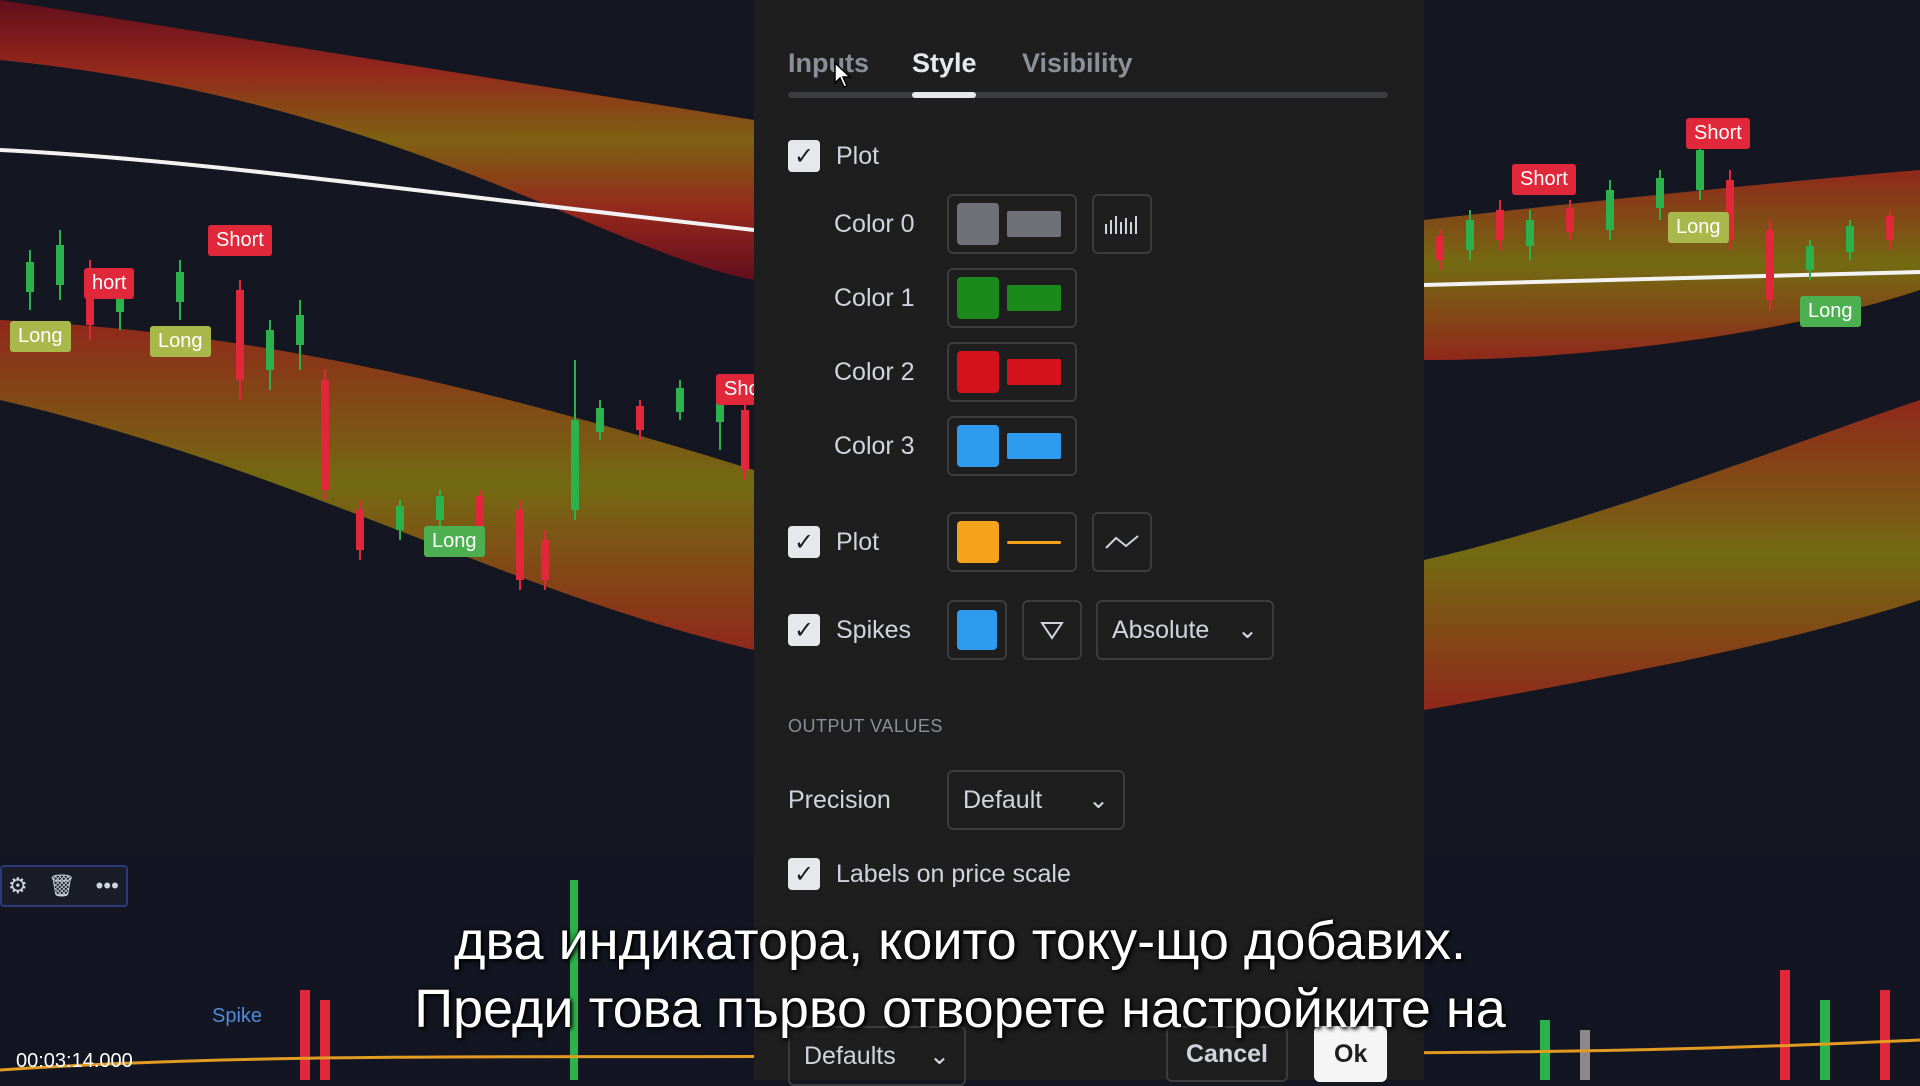  I want to click on color1-swatch, so click(1012, 298).